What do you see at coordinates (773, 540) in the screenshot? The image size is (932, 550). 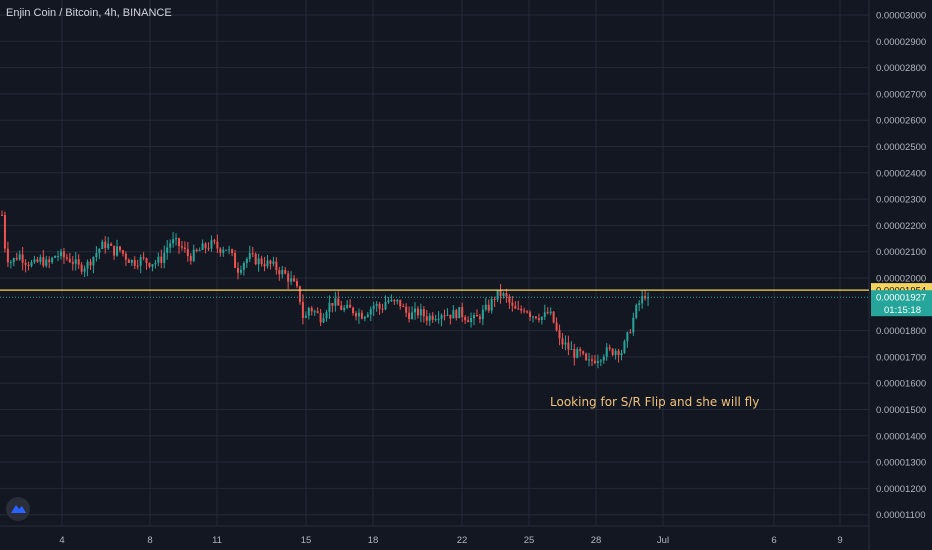 I see `time-tick-label: 6` at bounding box center [773, 540].